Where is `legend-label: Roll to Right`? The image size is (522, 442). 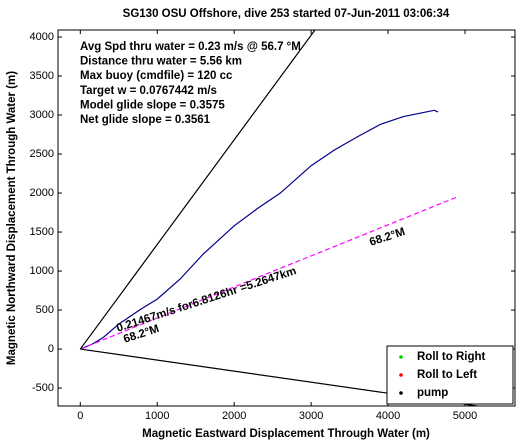
legend-label: Roll to Right is located at coordinates (451, 357).